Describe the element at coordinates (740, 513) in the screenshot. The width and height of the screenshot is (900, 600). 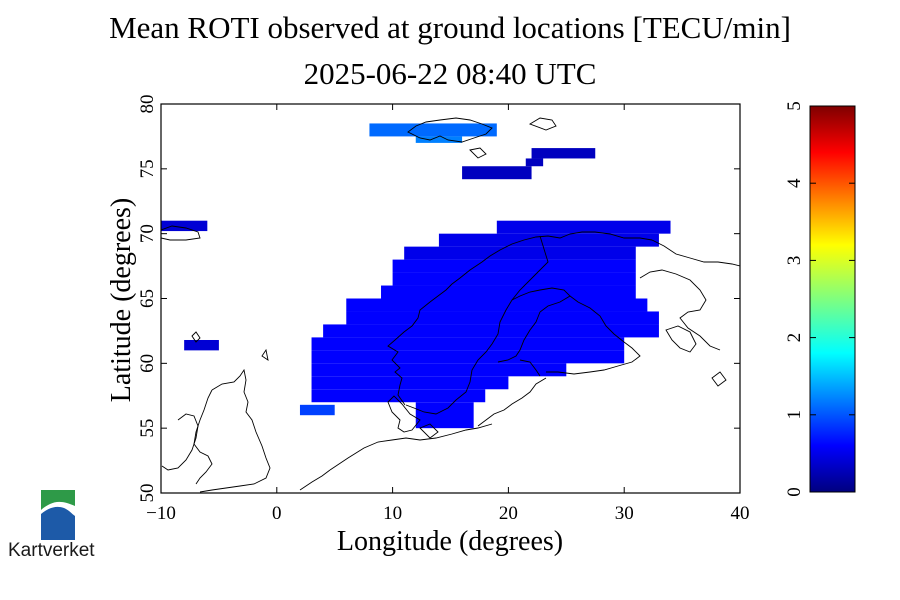
I see `x-tick-label: 40` at that location.